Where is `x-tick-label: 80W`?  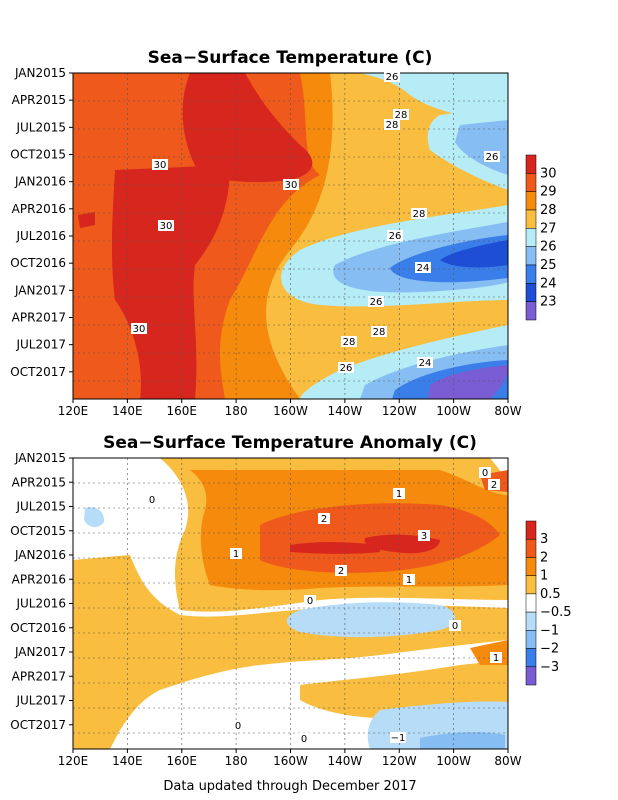 x-tick-label: 80W is located at coordinates (507, 411).